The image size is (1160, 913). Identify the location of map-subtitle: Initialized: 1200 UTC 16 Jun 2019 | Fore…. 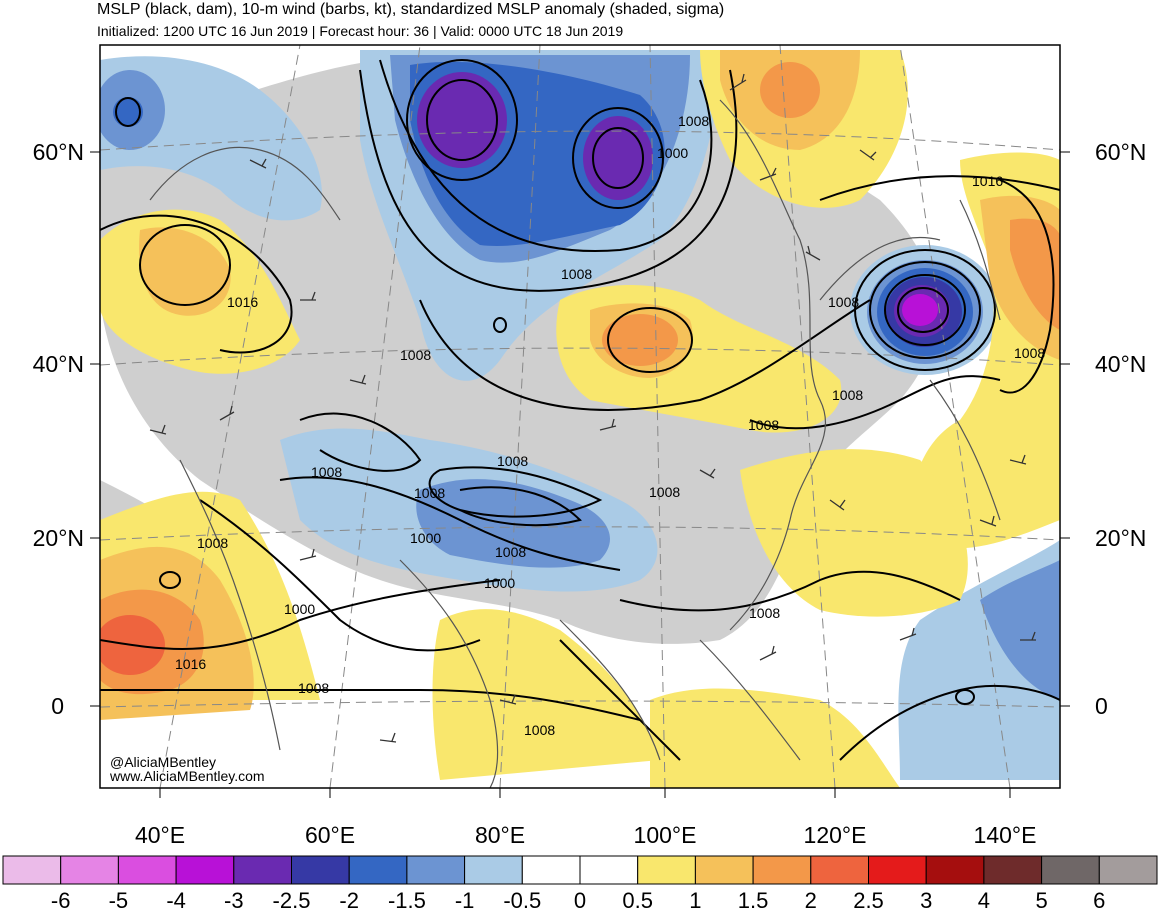
(360, 31).